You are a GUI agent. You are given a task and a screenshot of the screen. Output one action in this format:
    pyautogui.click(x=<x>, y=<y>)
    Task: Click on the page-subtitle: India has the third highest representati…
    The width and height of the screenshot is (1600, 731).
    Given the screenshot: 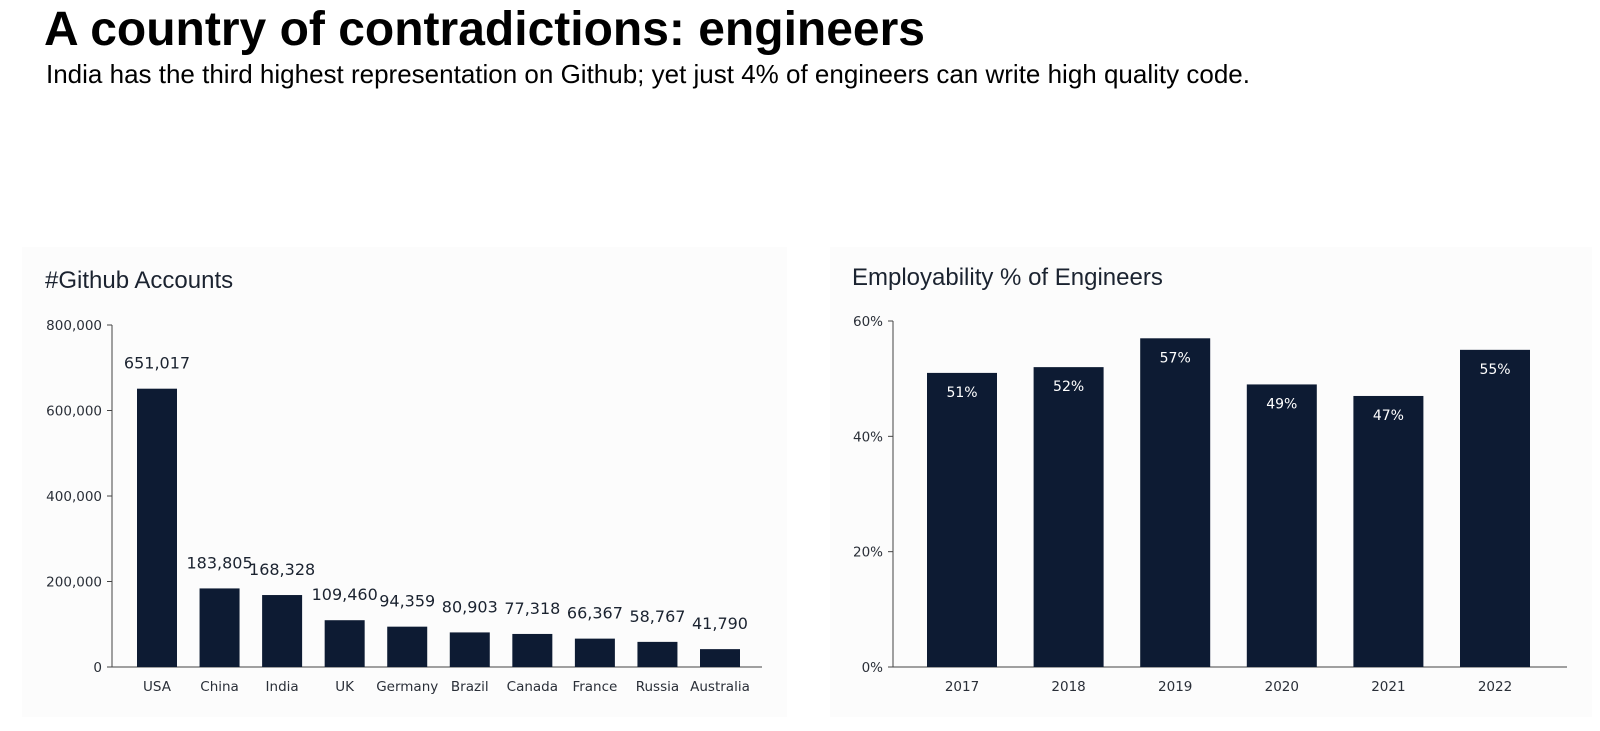 What is the action you would take?
    pyautogui.click(x=648, y=74)
    